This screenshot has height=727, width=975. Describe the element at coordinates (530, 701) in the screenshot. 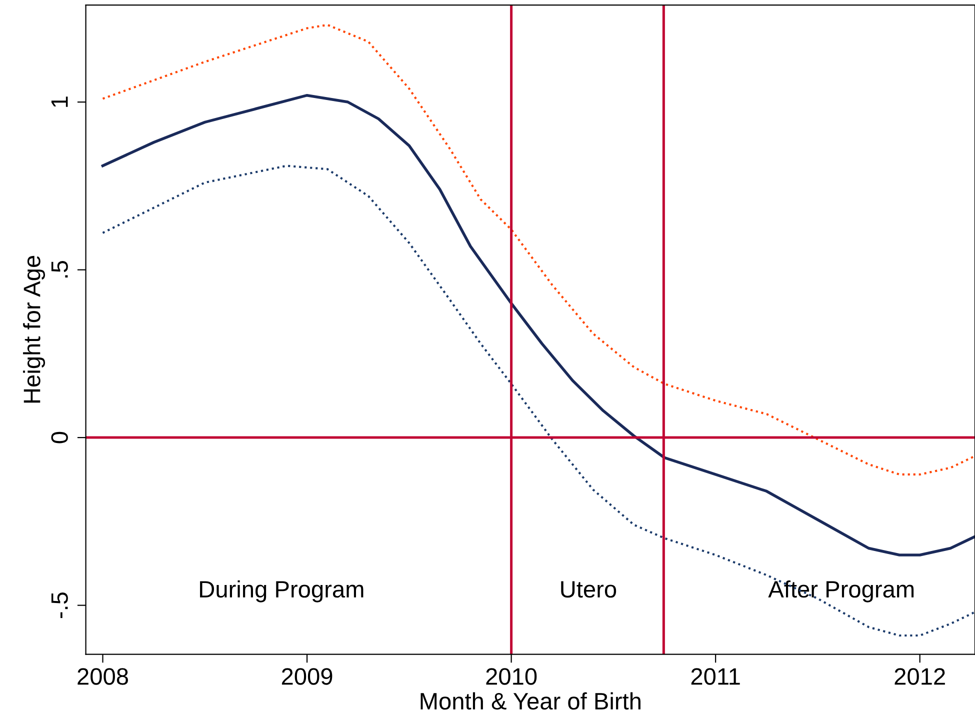

I see `x-axis-title: Month & Year of Birth` at that location.